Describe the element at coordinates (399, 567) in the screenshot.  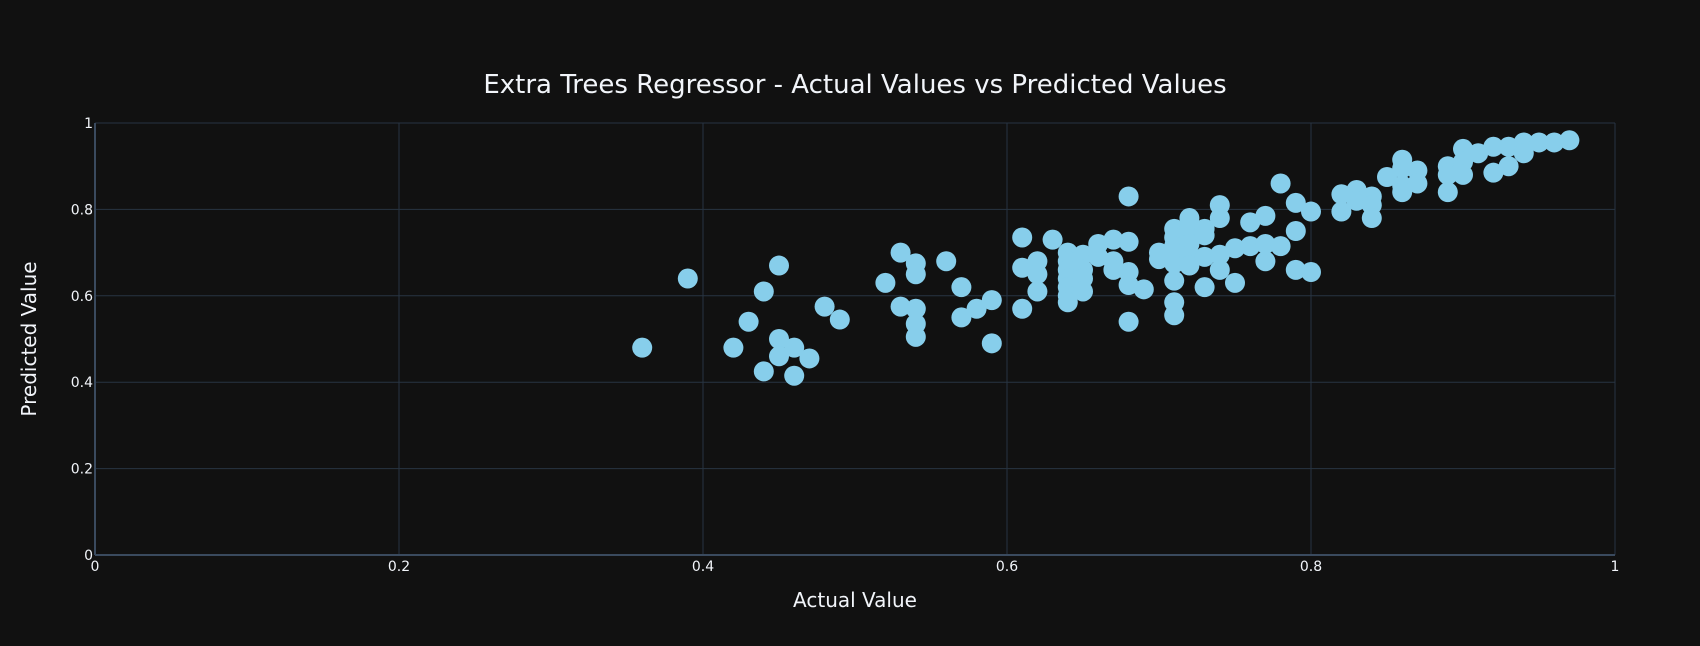
I see `x-tick-label: 0.2` at that location.